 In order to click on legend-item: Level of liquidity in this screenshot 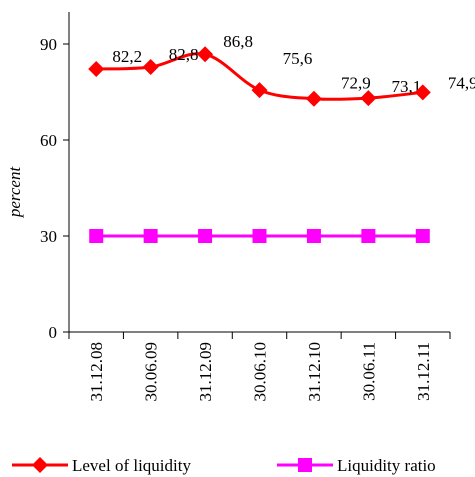, I will do `click(101, 465)`.